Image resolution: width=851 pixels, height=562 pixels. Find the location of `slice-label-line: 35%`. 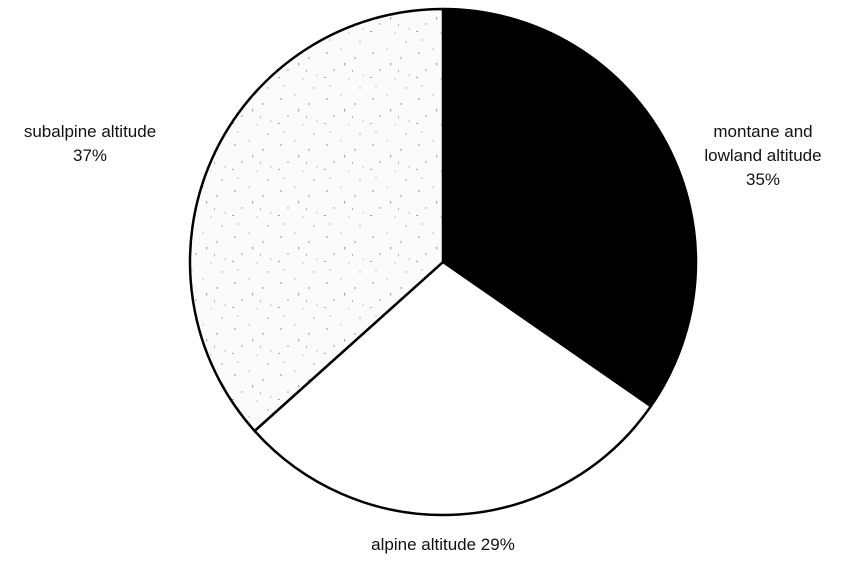

slice-label-line: 35% is located at coordinates (763, 179).